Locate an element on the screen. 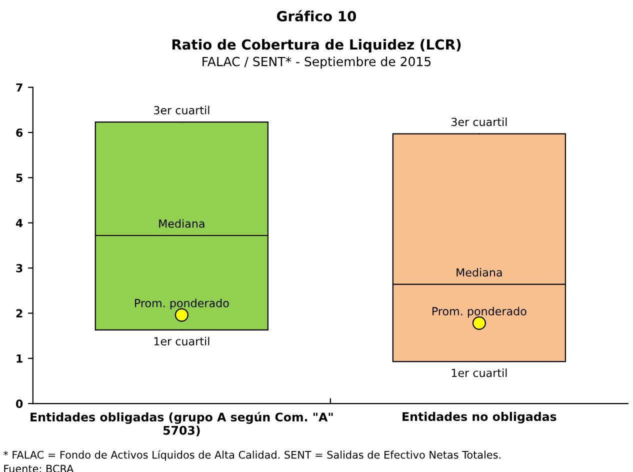 The image size is (633, 472). y-tick-label: 4 is located at coordinates (19, 223).